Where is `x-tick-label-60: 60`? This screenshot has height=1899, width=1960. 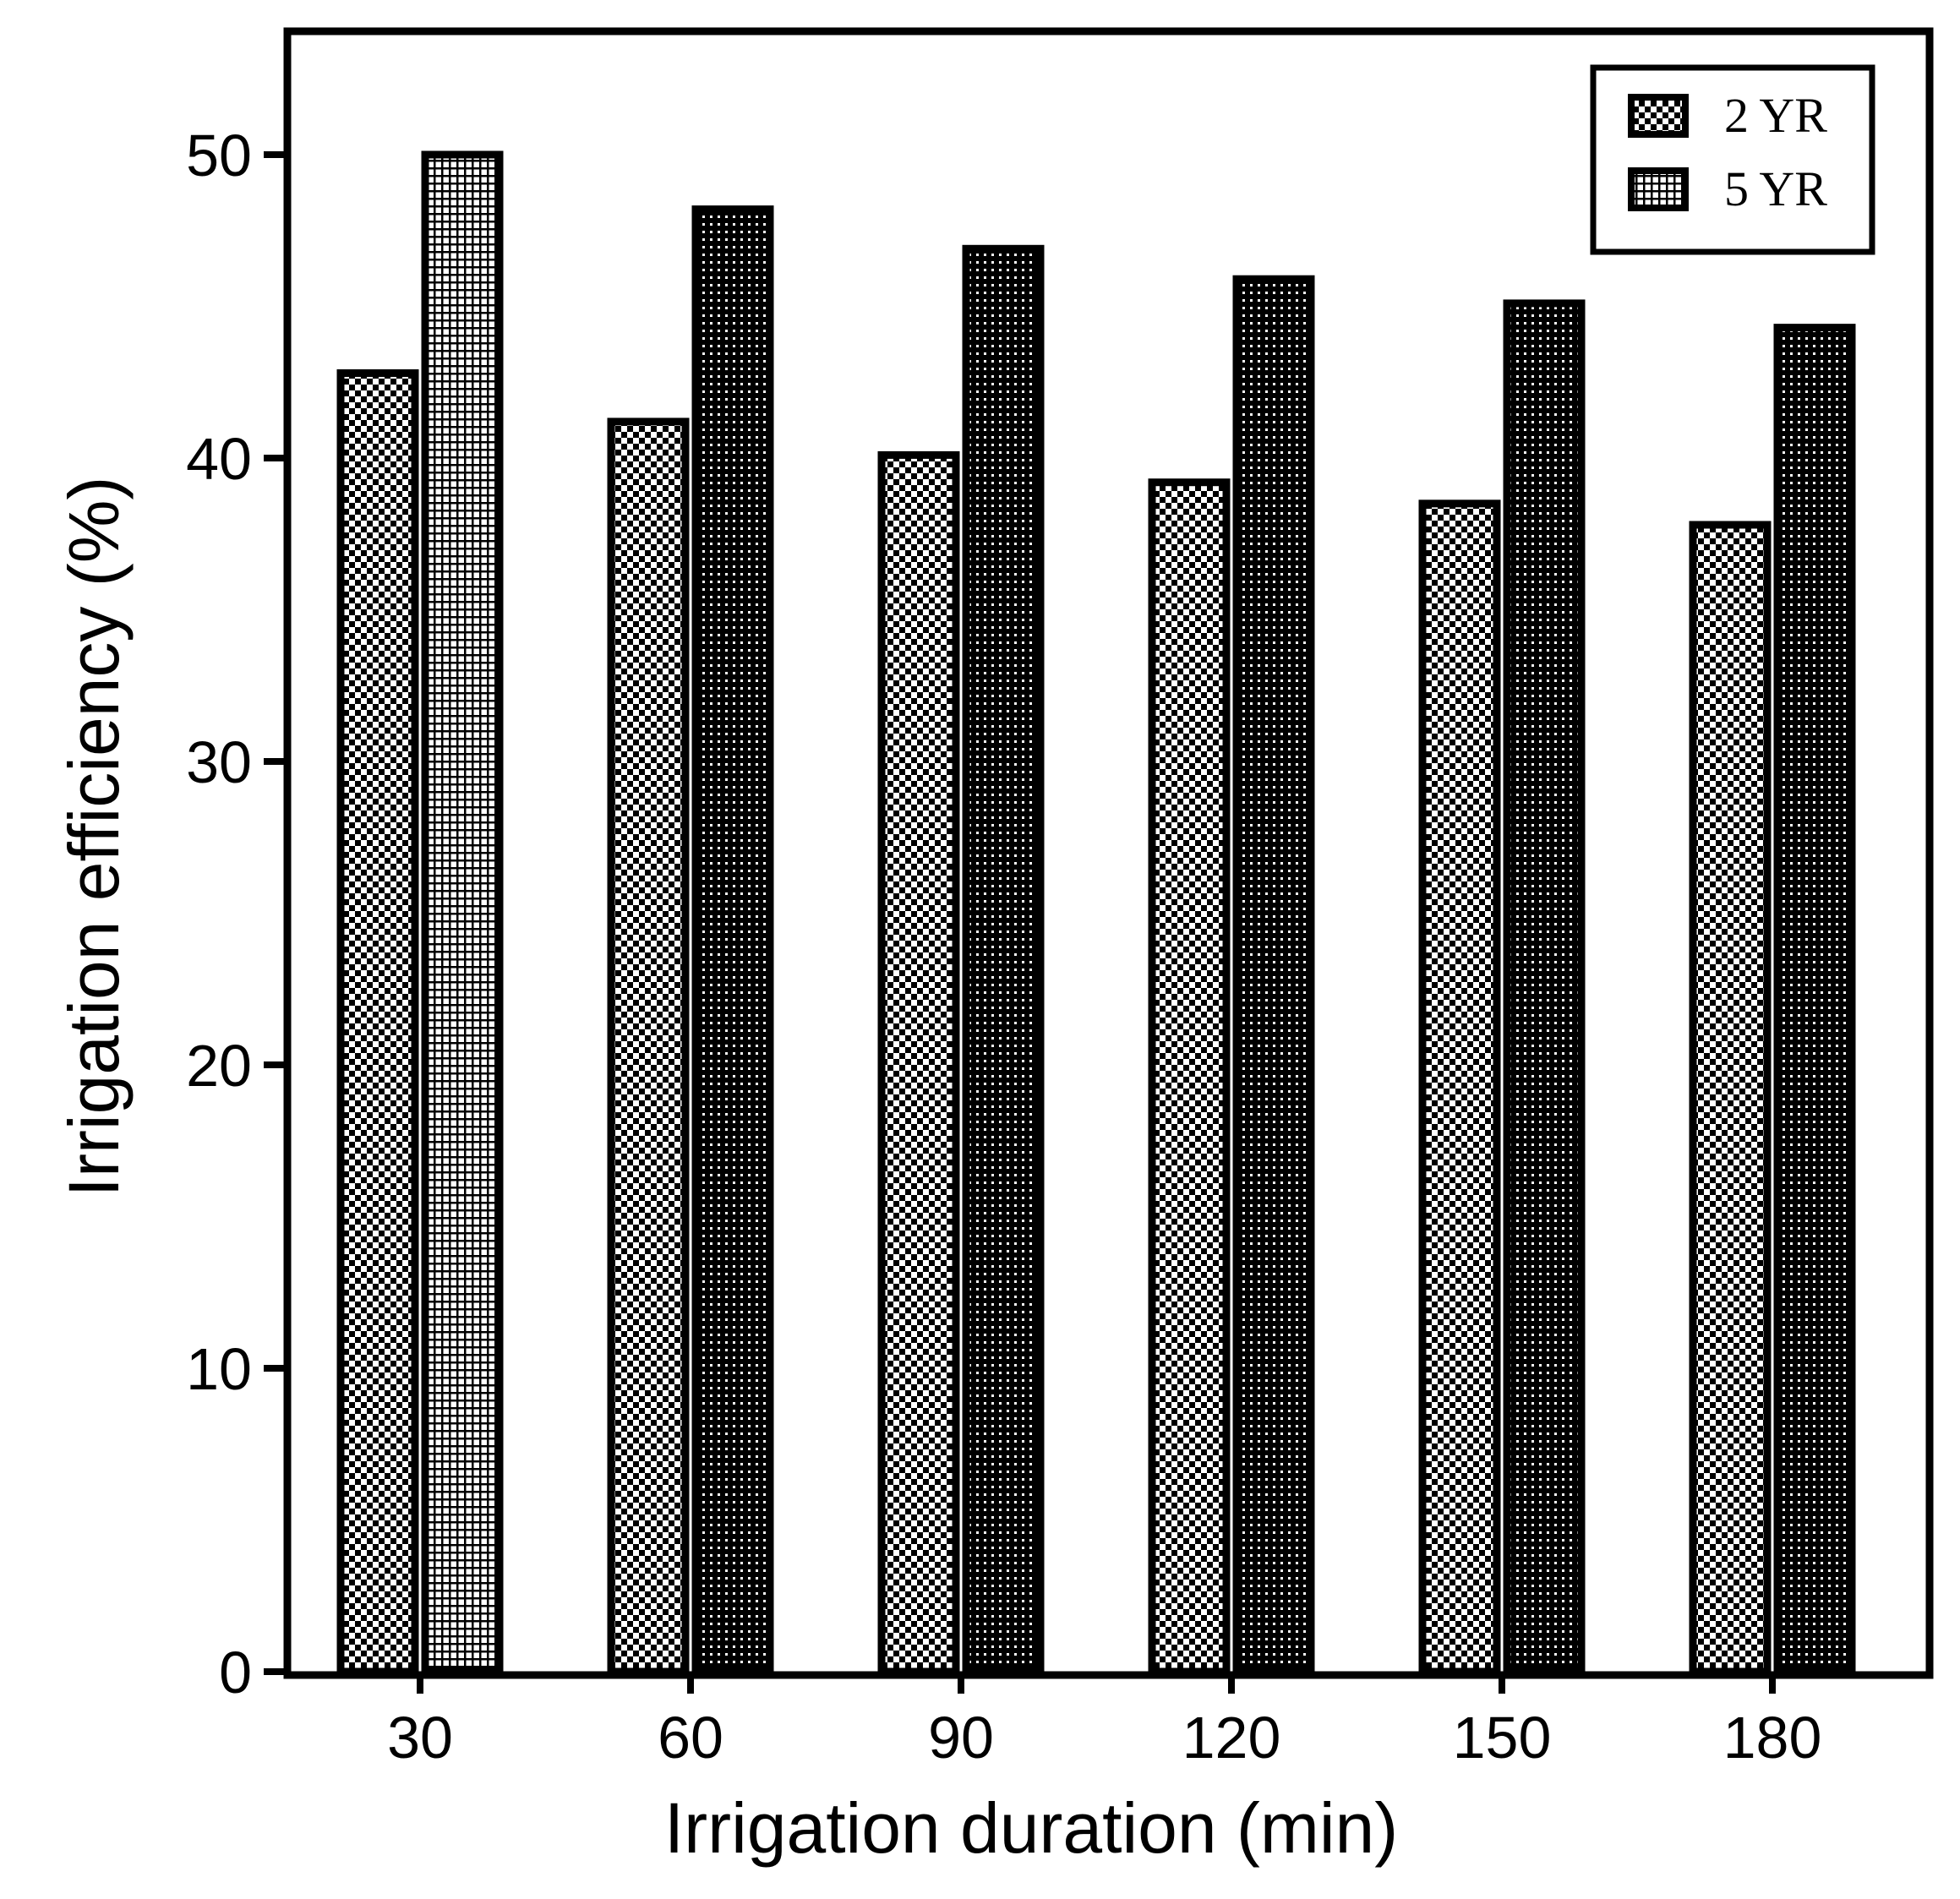
x-tick-label-60: 60 is located at coordinates (690, 1738).